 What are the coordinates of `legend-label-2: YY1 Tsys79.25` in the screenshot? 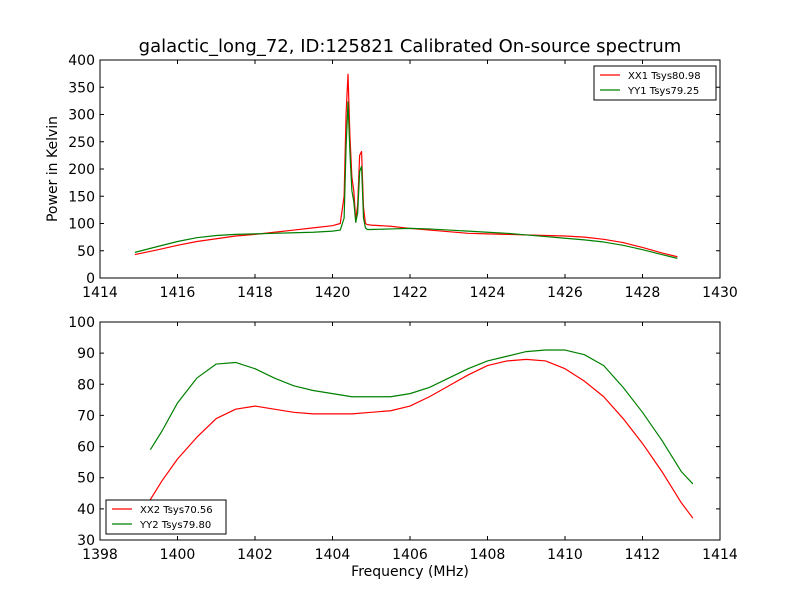 It's located at (663, 91).